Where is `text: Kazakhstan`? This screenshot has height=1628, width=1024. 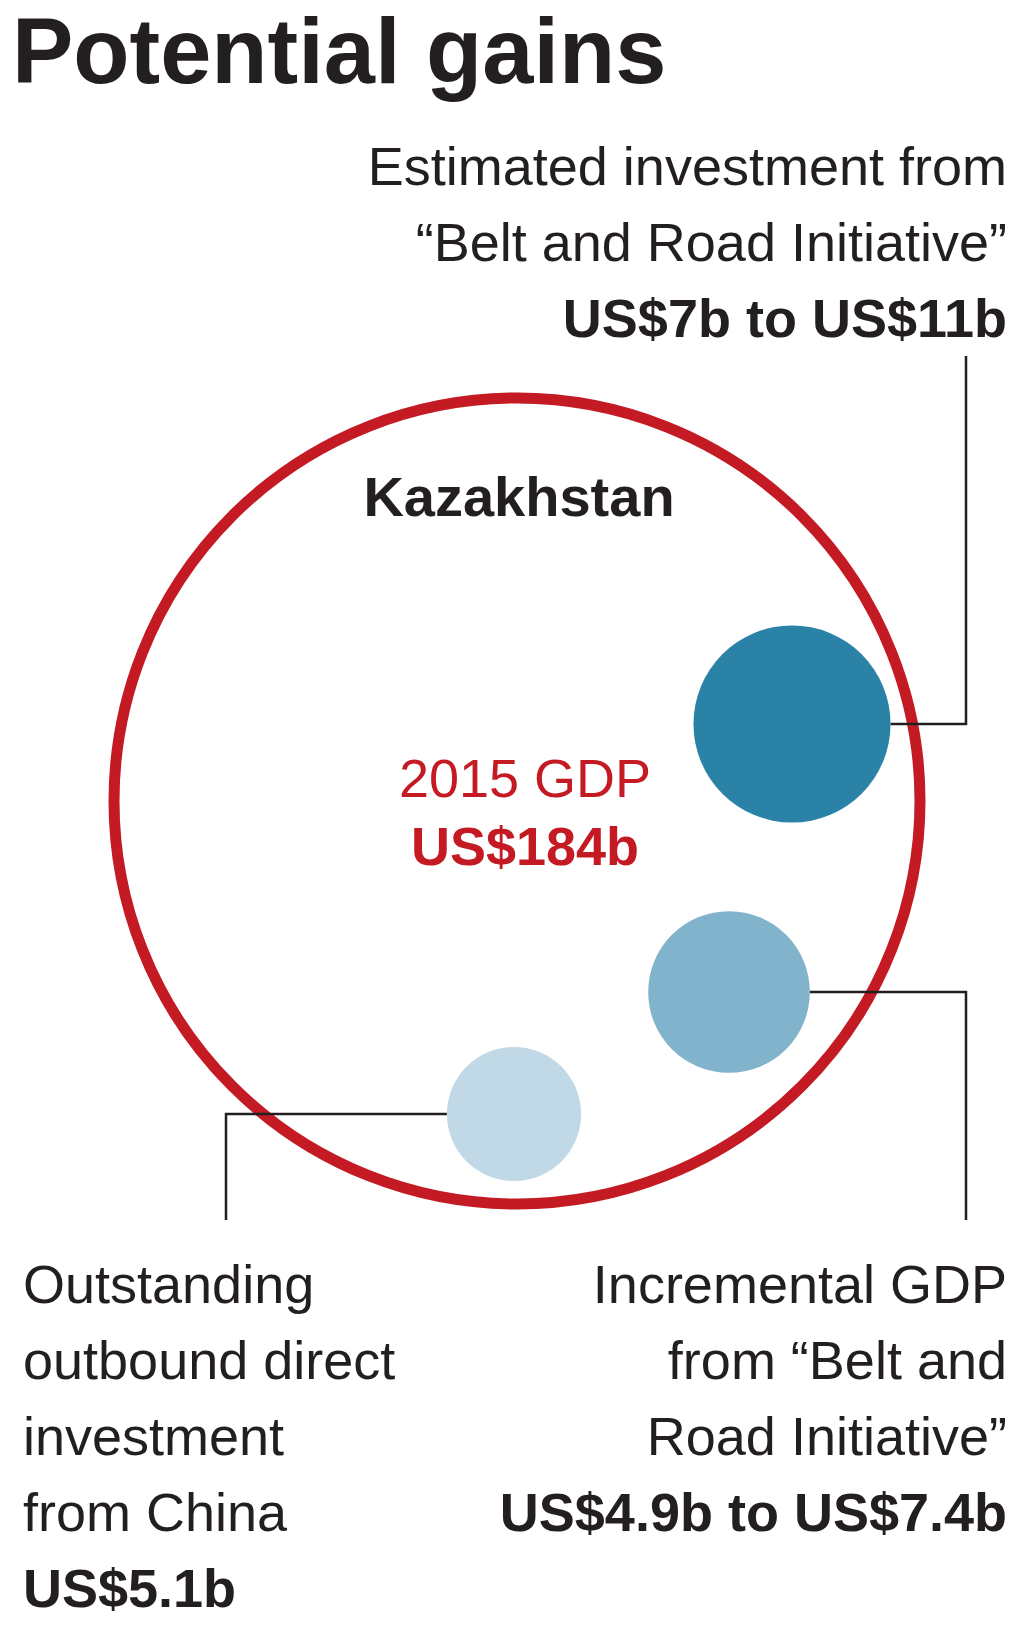 text: Kazakhstan is located at coordinates (519, 496).